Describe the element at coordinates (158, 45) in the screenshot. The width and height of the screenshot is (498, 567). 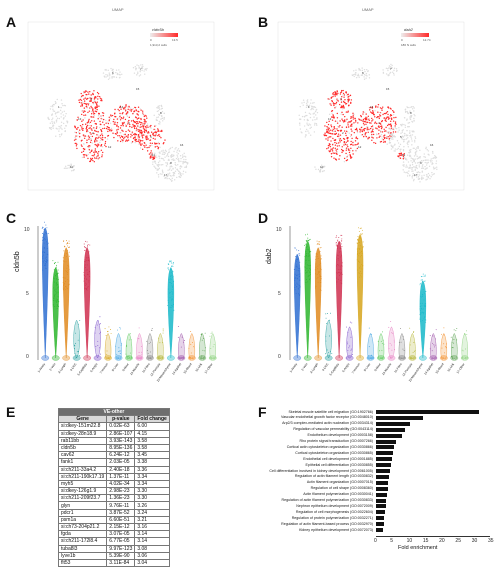
I see `legend-sub-a: 1,913,2 cells` at that location.